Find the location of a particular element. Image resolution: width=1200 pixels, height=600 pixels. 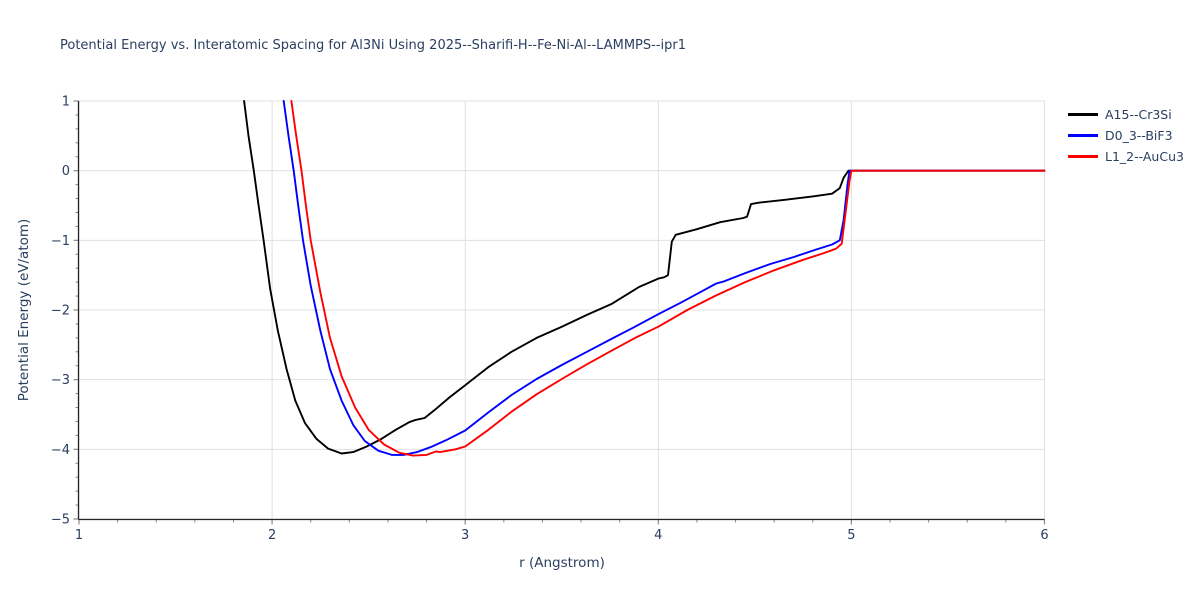

y-tick-label: −2 is located at coordinates (60, 311).